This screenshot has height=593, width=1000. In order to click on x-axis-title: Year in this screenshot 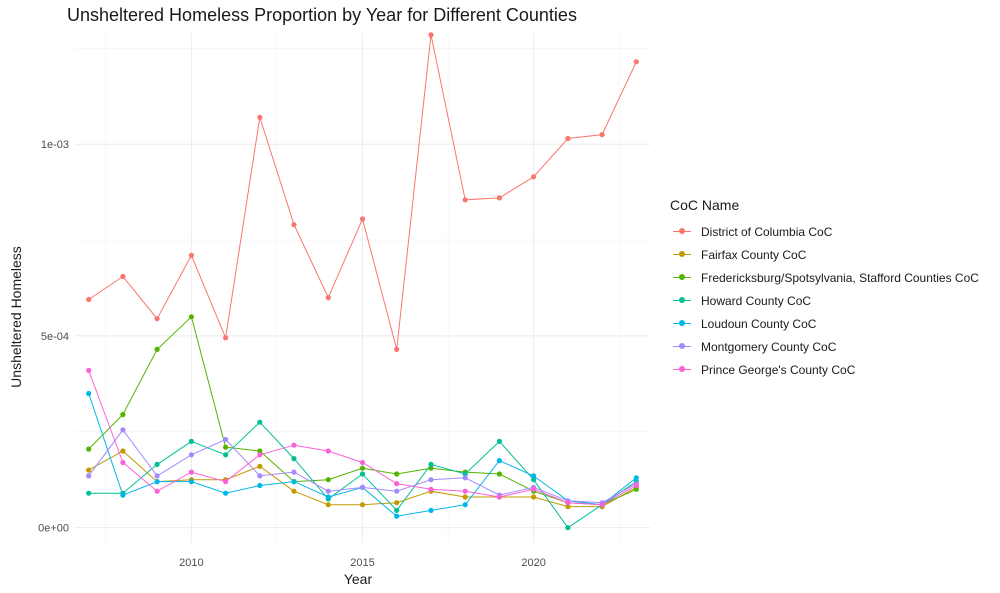, I will do `click(358, 579)`.